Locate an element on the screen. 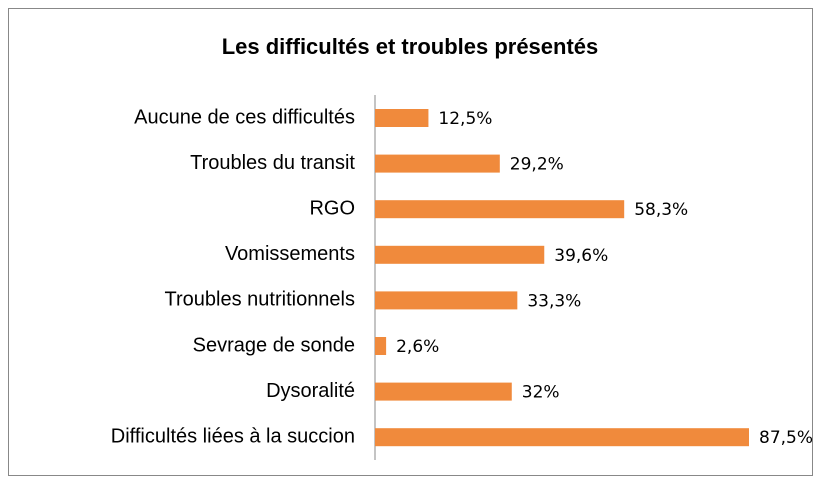  value-label: 2,6% is located at coordinates (417, 347).